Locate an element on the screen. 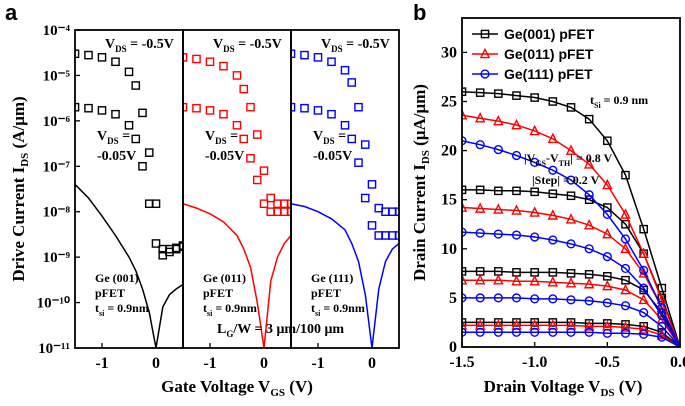 This screenshot has width=685, height=406. annotation: -0.05V is located at coordinates (224, 156).